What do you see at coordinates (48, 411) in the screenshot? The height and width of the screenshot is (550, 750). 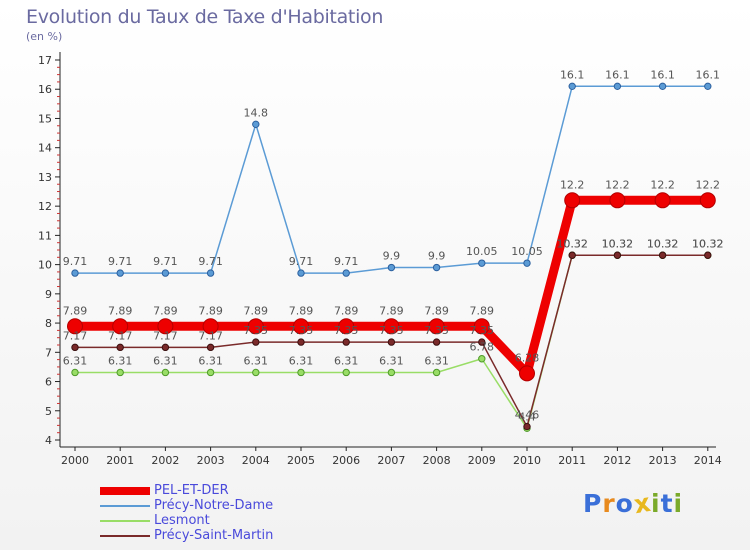 I see `y-tick-label: 5` at bounding box center [48, 411].